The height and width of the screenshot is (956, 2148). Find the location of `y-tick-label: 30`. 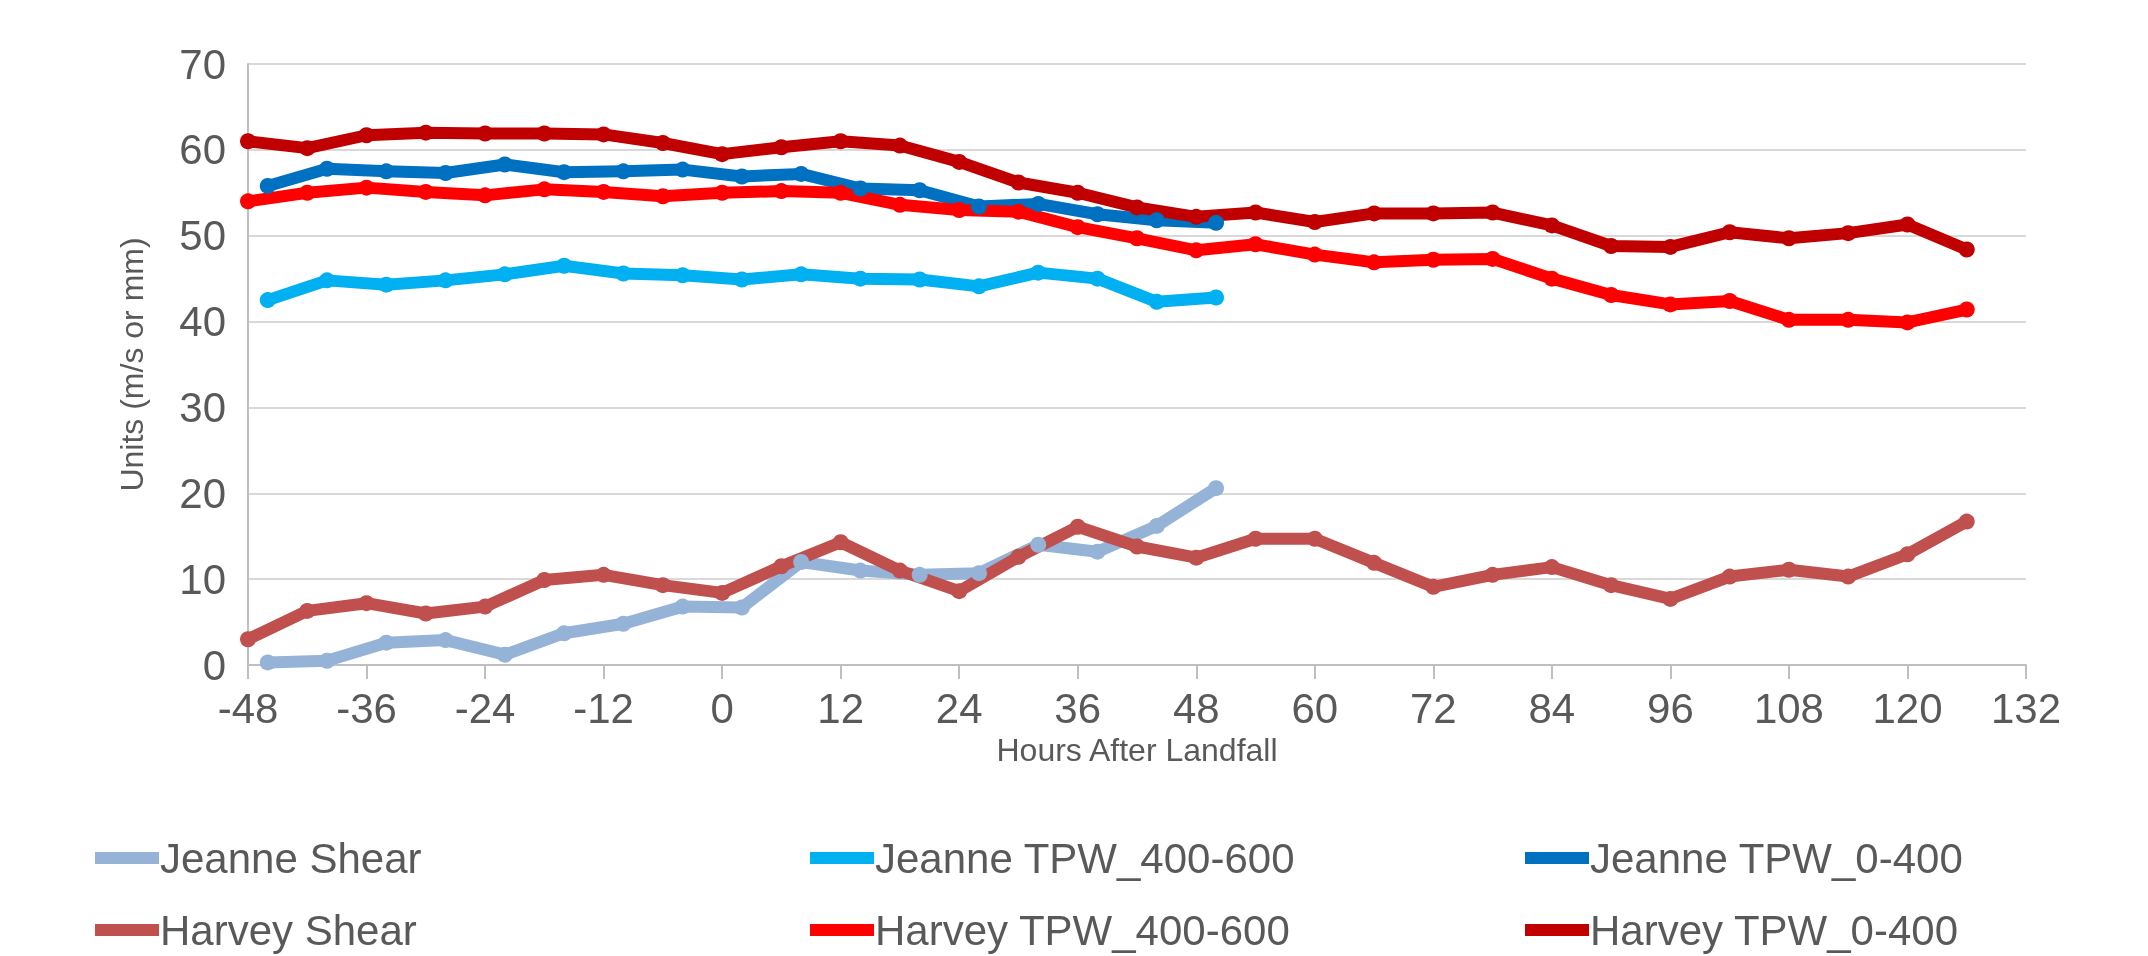

y-tick-label: 30 is located at coordinates (202, 407).